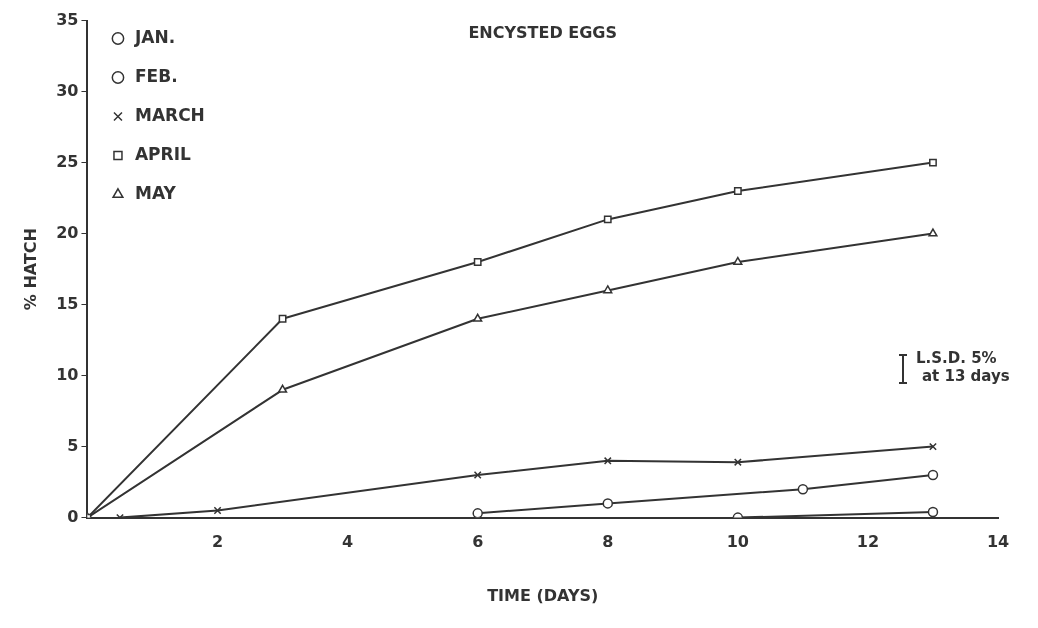 The height and width of the screenshot is (628, 1038). I want to click on x-tick-label: 8, so click(608, 542).